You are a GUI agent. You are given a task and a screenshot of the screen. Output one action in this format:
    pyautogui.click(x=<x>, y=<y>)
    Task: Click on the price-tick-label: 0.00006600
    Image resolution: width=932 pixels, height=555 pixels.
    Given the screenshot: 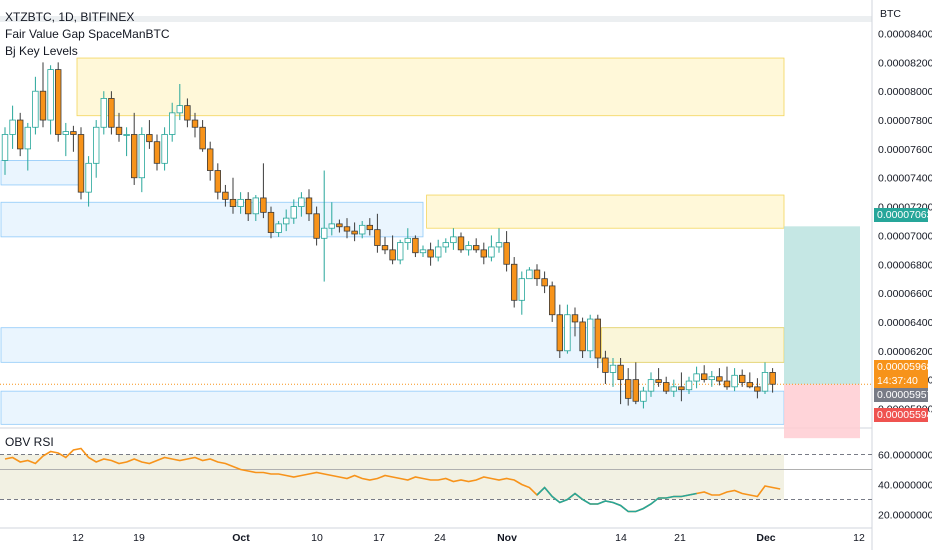 What is the action you would take?
    pyautogui.click(x=905, y=294)
    